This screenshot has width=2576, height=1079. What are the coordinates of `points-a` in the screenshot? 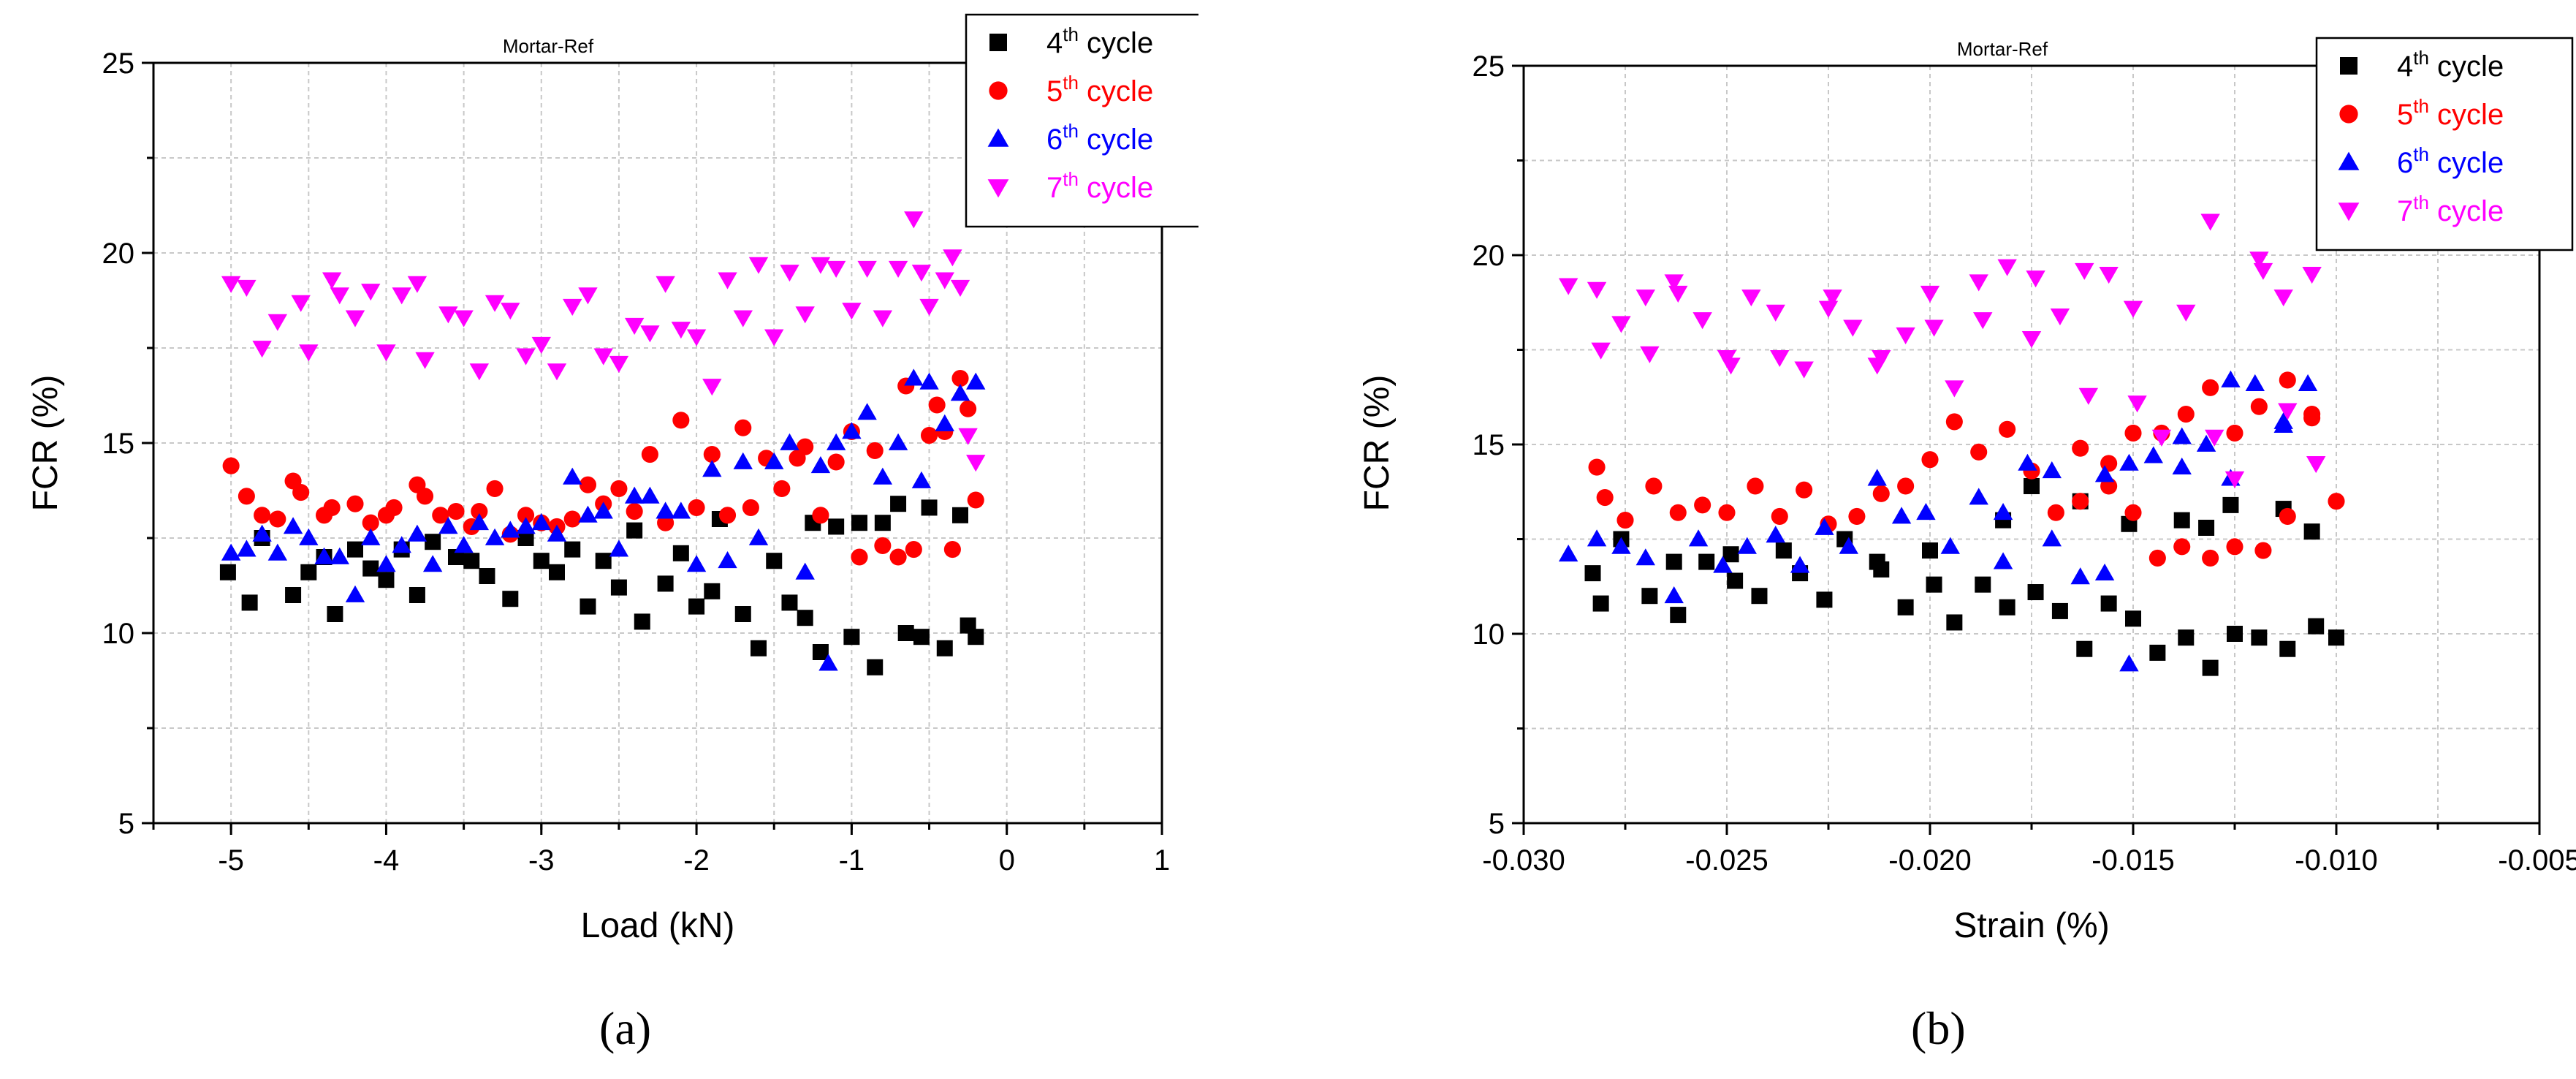 It's located at (602, 443).